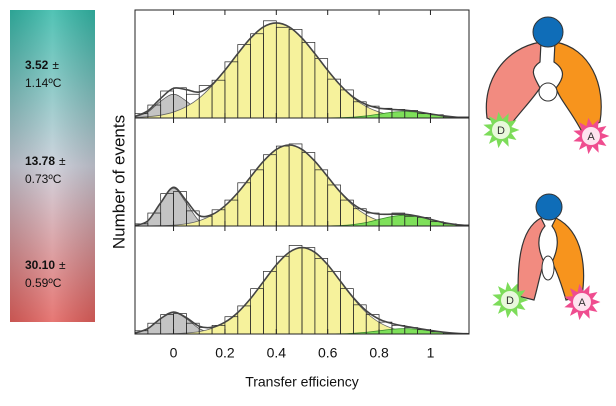 This screenshot has width=616, height=406. I want to click on temperature-error: 0.59ºC, so click(43, 283).